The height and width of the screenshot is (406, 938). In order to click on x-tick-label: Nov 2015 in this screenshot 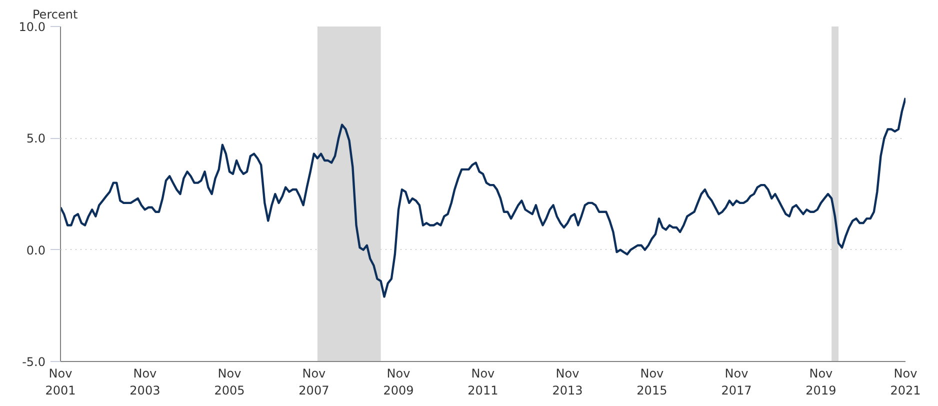, I will do `click(652, 382)`.